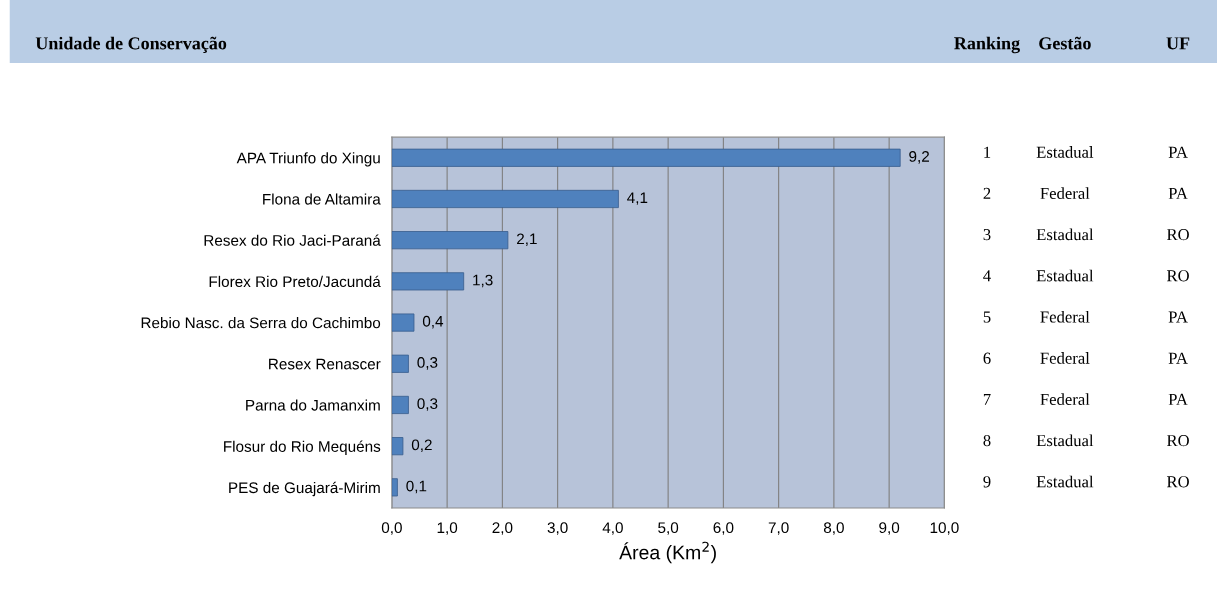 The height and width of the screenshot is (599, 1217). Describe the element at coordinates (292, 240) in the screenshot. I see `y-tick-label: Resex do Rio Jaci-Paraná` at that location.